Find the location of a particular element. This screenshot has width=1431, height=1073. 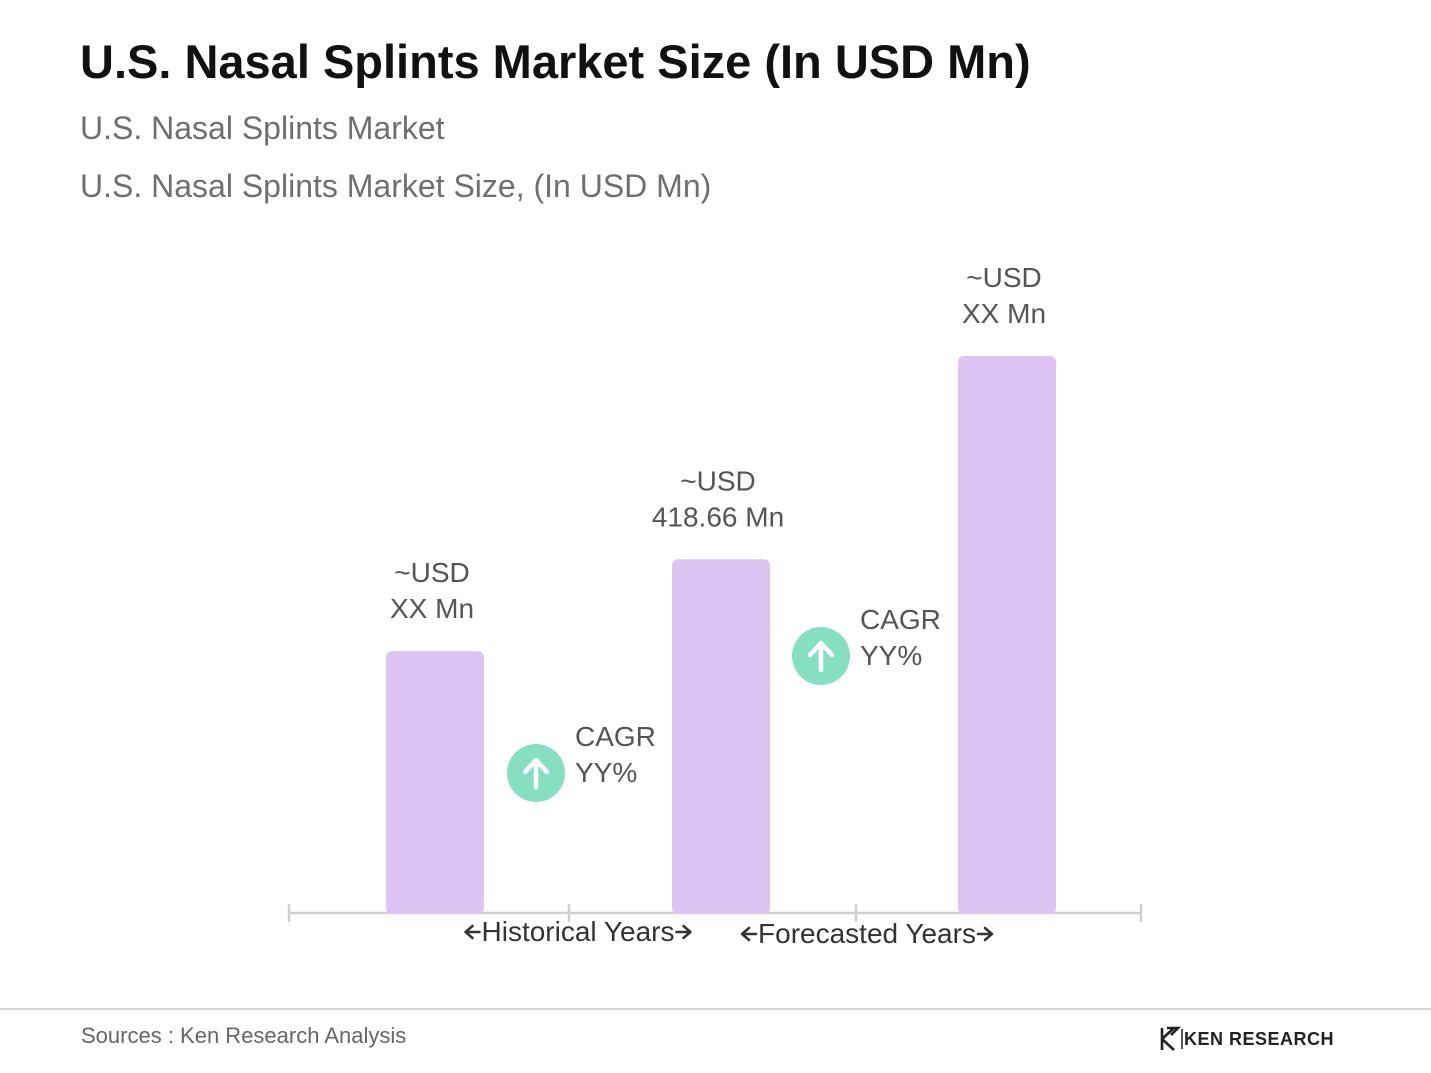

period-label: Historical Years is located at coordinates (578, 931).